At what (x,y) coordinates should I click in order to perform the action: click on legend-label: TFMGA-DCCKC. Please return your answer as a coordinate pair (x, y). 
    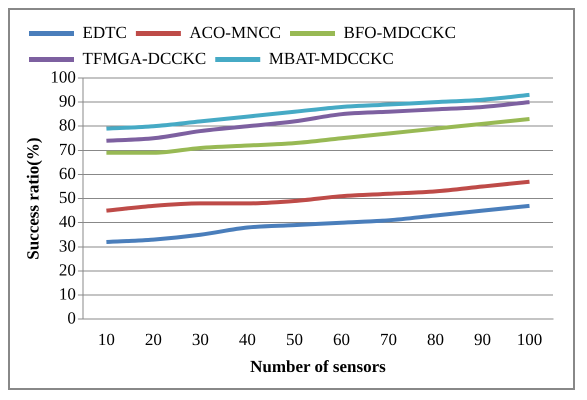
    Looking at the image, I should click on (144, 58).